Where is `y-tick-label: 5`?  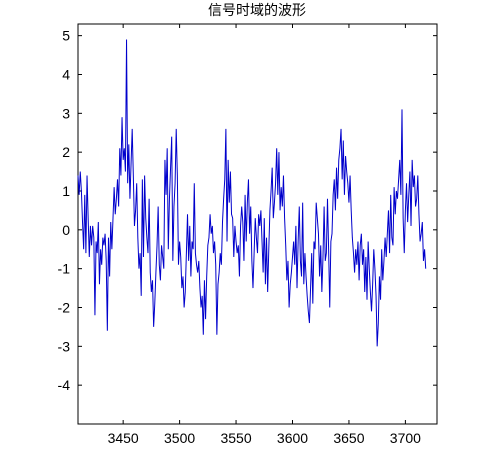
y-tick-label: 5 is located at coordinates (66, 36).